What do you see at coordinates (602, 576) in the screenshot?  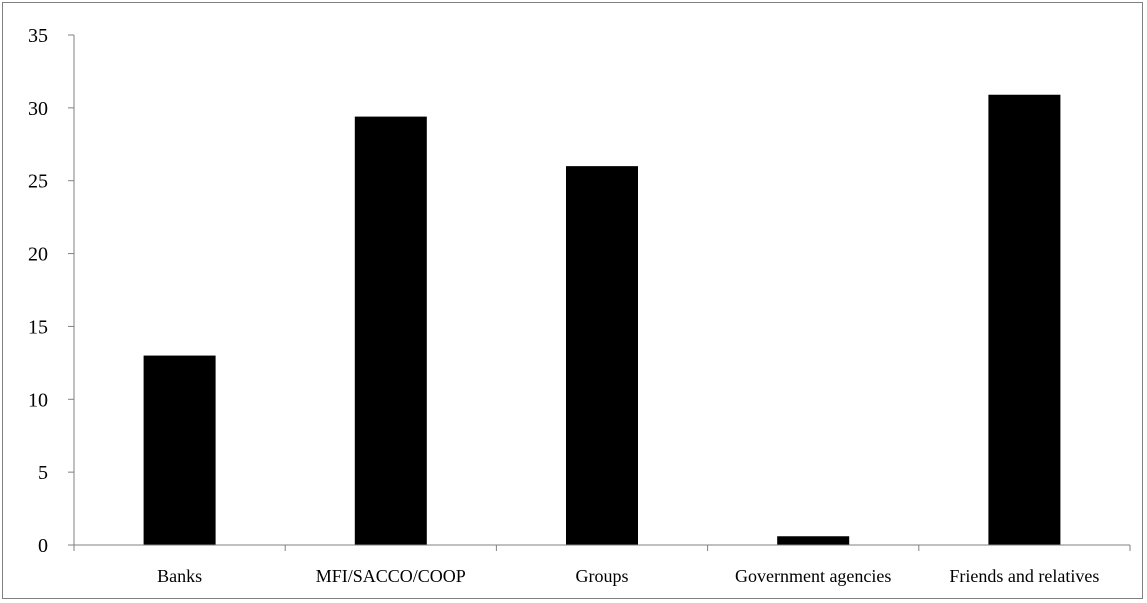 I see `x-category-label: Groups` at bounding box center [602, 576].